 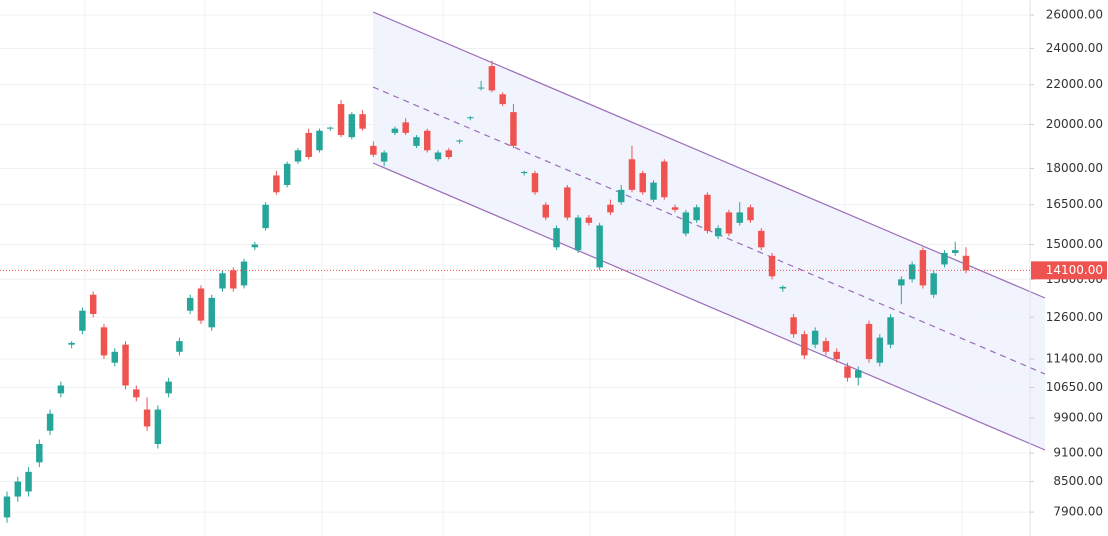 What do you see at coordinates (1074, 270) in the screenshot?
I see `last-price-label: 14100.00` at bounding box center [1074, 270].